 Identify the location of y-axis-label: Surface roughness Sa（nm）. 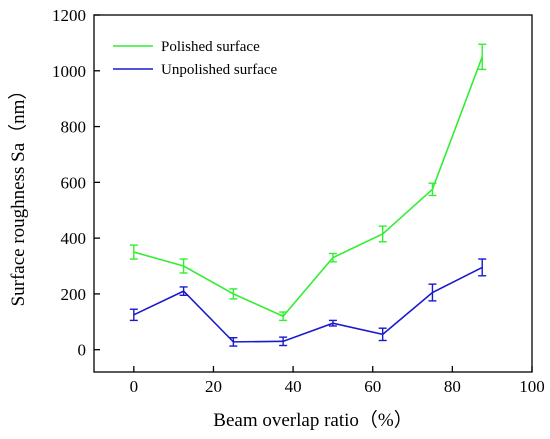
(18, 194).